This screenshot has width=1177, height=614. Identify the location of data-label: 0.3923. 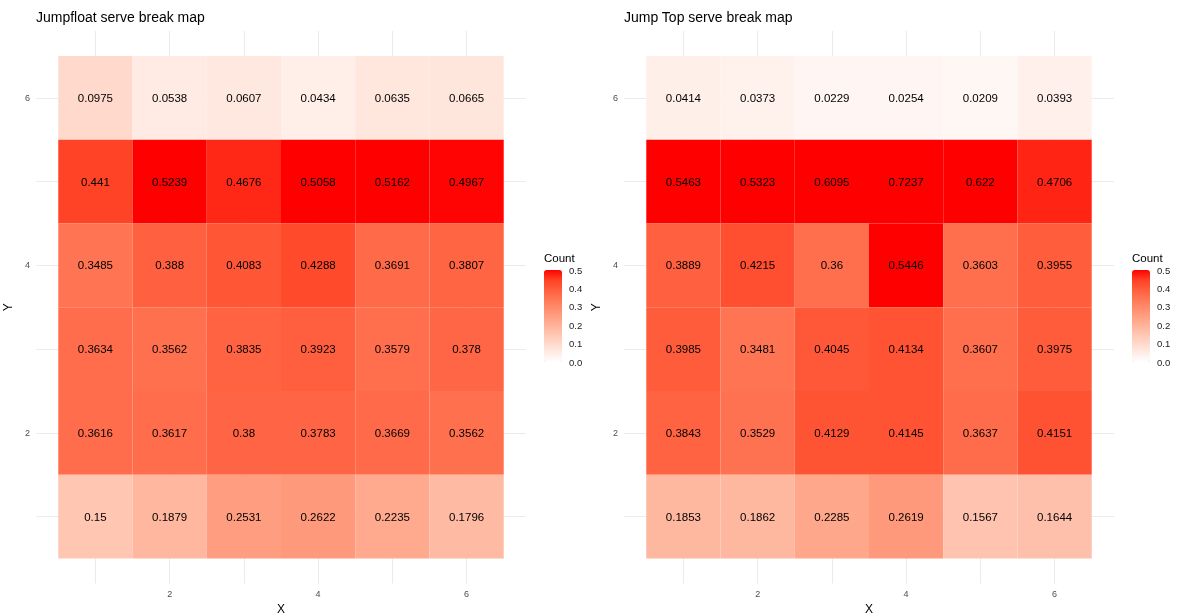
(318, 349).